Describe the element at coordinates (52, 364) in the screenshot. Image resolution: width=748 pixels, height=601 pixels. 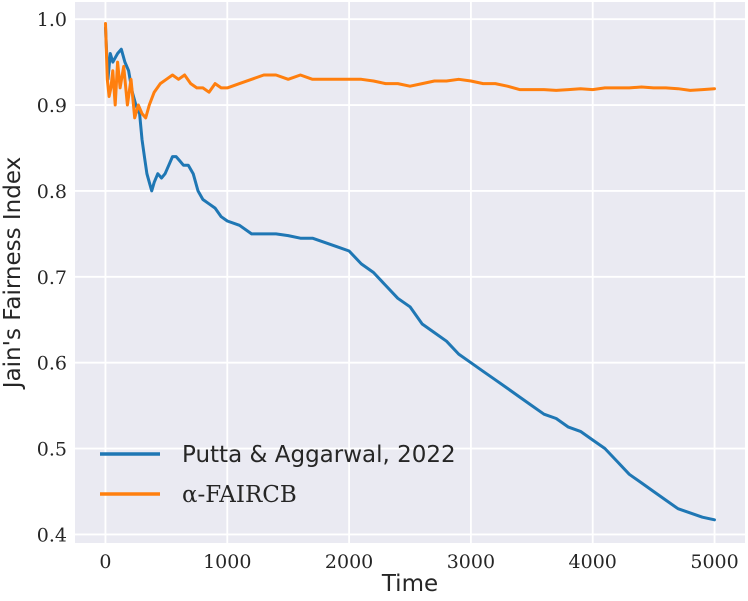
I see `y-tick-label: 0.6` at that location.